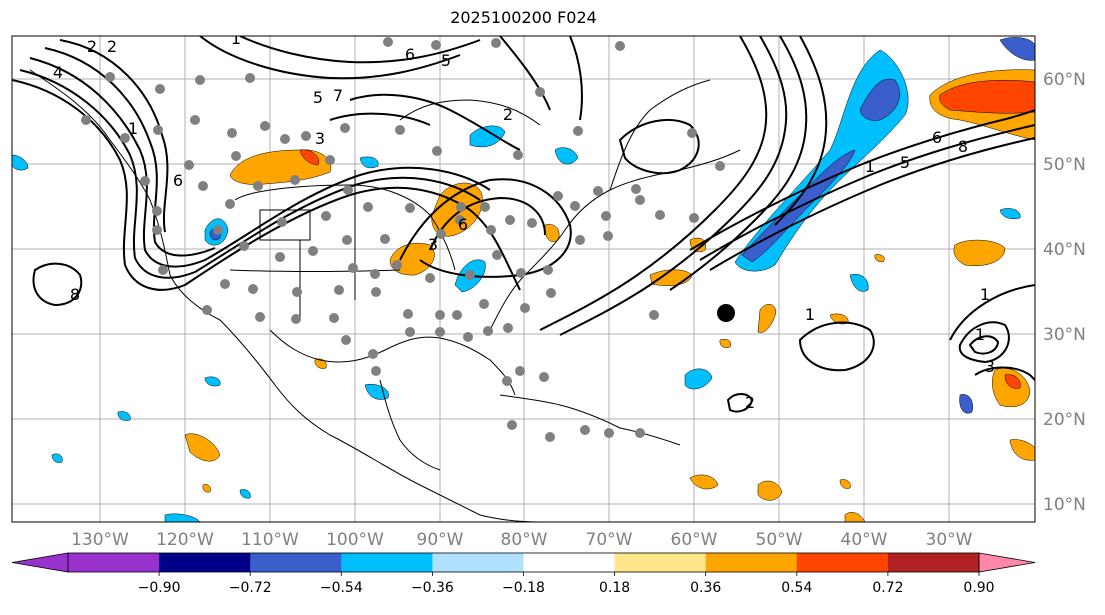 This screenshot has height=615, width=1105. Describe the element at coordinates (864, 540) in the screenshot. I see `lon-label: 40°W` at that location.